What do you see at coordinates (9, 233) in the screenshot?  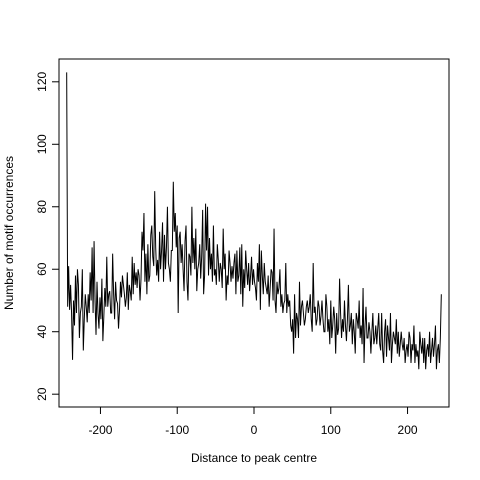 I see `y-axis-label: Number of motif occurrences` at bounding box center [9, 233].